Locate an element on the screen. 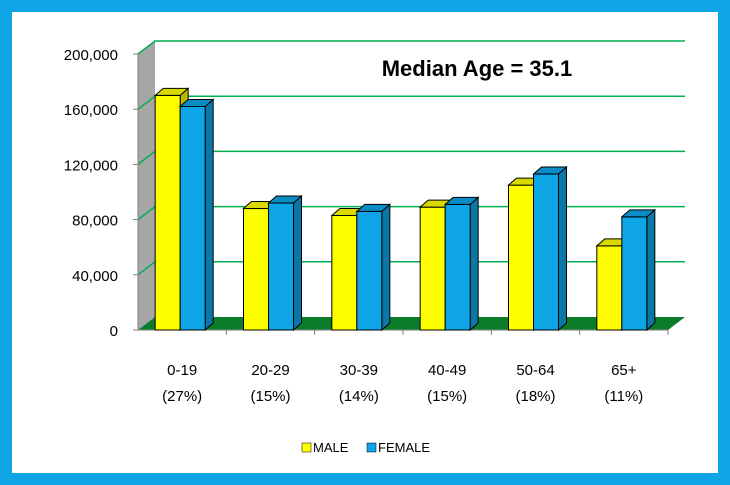 Image resolution: width=730 pixels, height=485 pixels. y-tick-label: 160,000 is located at coordinates (91, 110).